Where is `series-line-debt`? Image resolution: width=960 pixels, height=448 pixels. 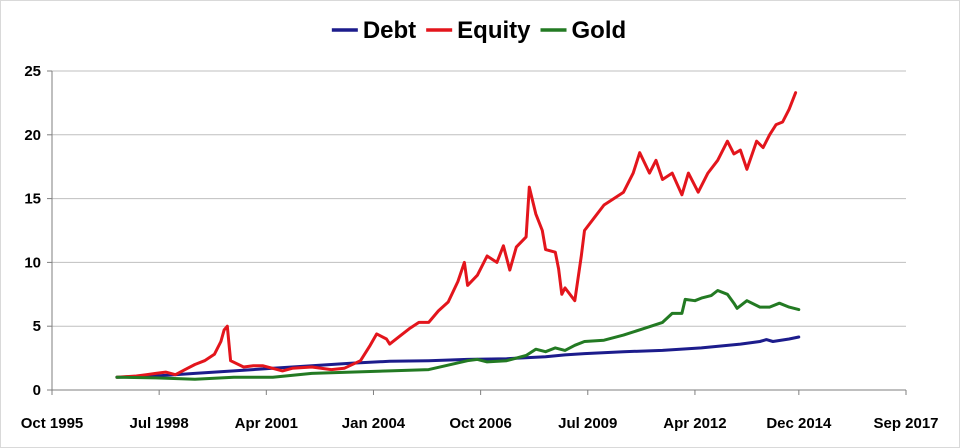
series-line-debt is located at coordinates (458, 357).